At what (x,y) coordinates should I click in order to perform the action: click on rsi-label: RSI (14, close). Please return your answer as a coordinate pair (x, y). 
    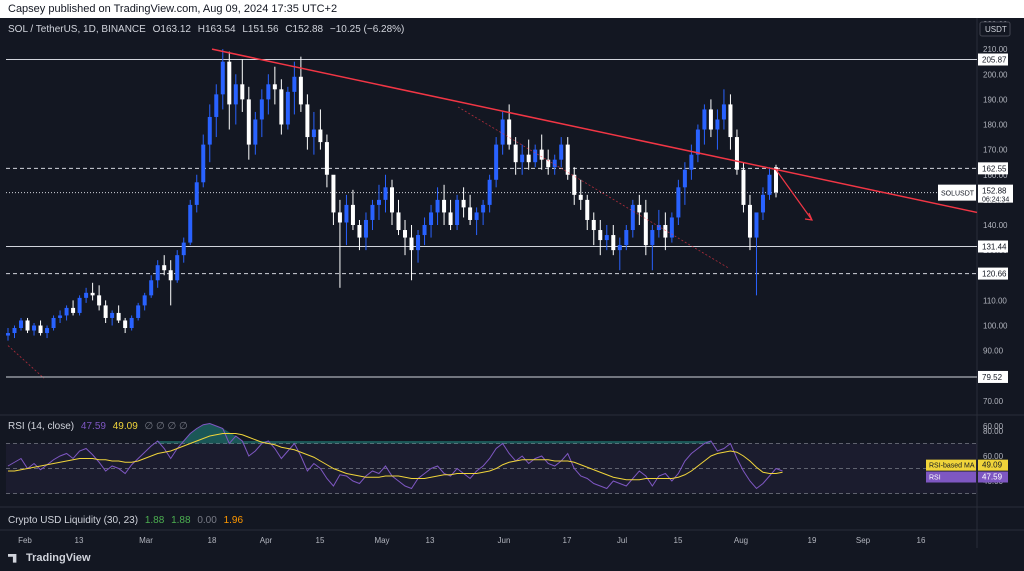
    Looking at the image, I should click on (41, 426).